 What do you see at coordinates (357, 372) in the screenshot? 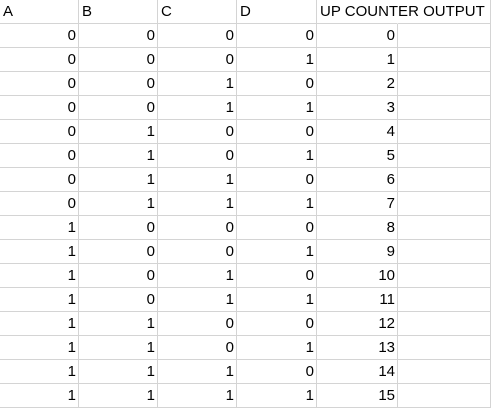
I see `cell-out: 14` at bounding box center [357, 372].